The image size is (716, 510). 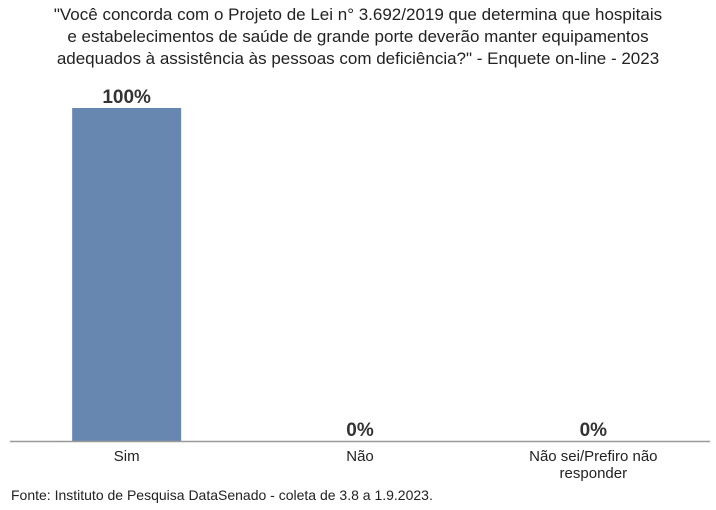 What do you see at coordinates (127, 274) in the screenshot?
I see `bar` at bounding box center [127, 274].